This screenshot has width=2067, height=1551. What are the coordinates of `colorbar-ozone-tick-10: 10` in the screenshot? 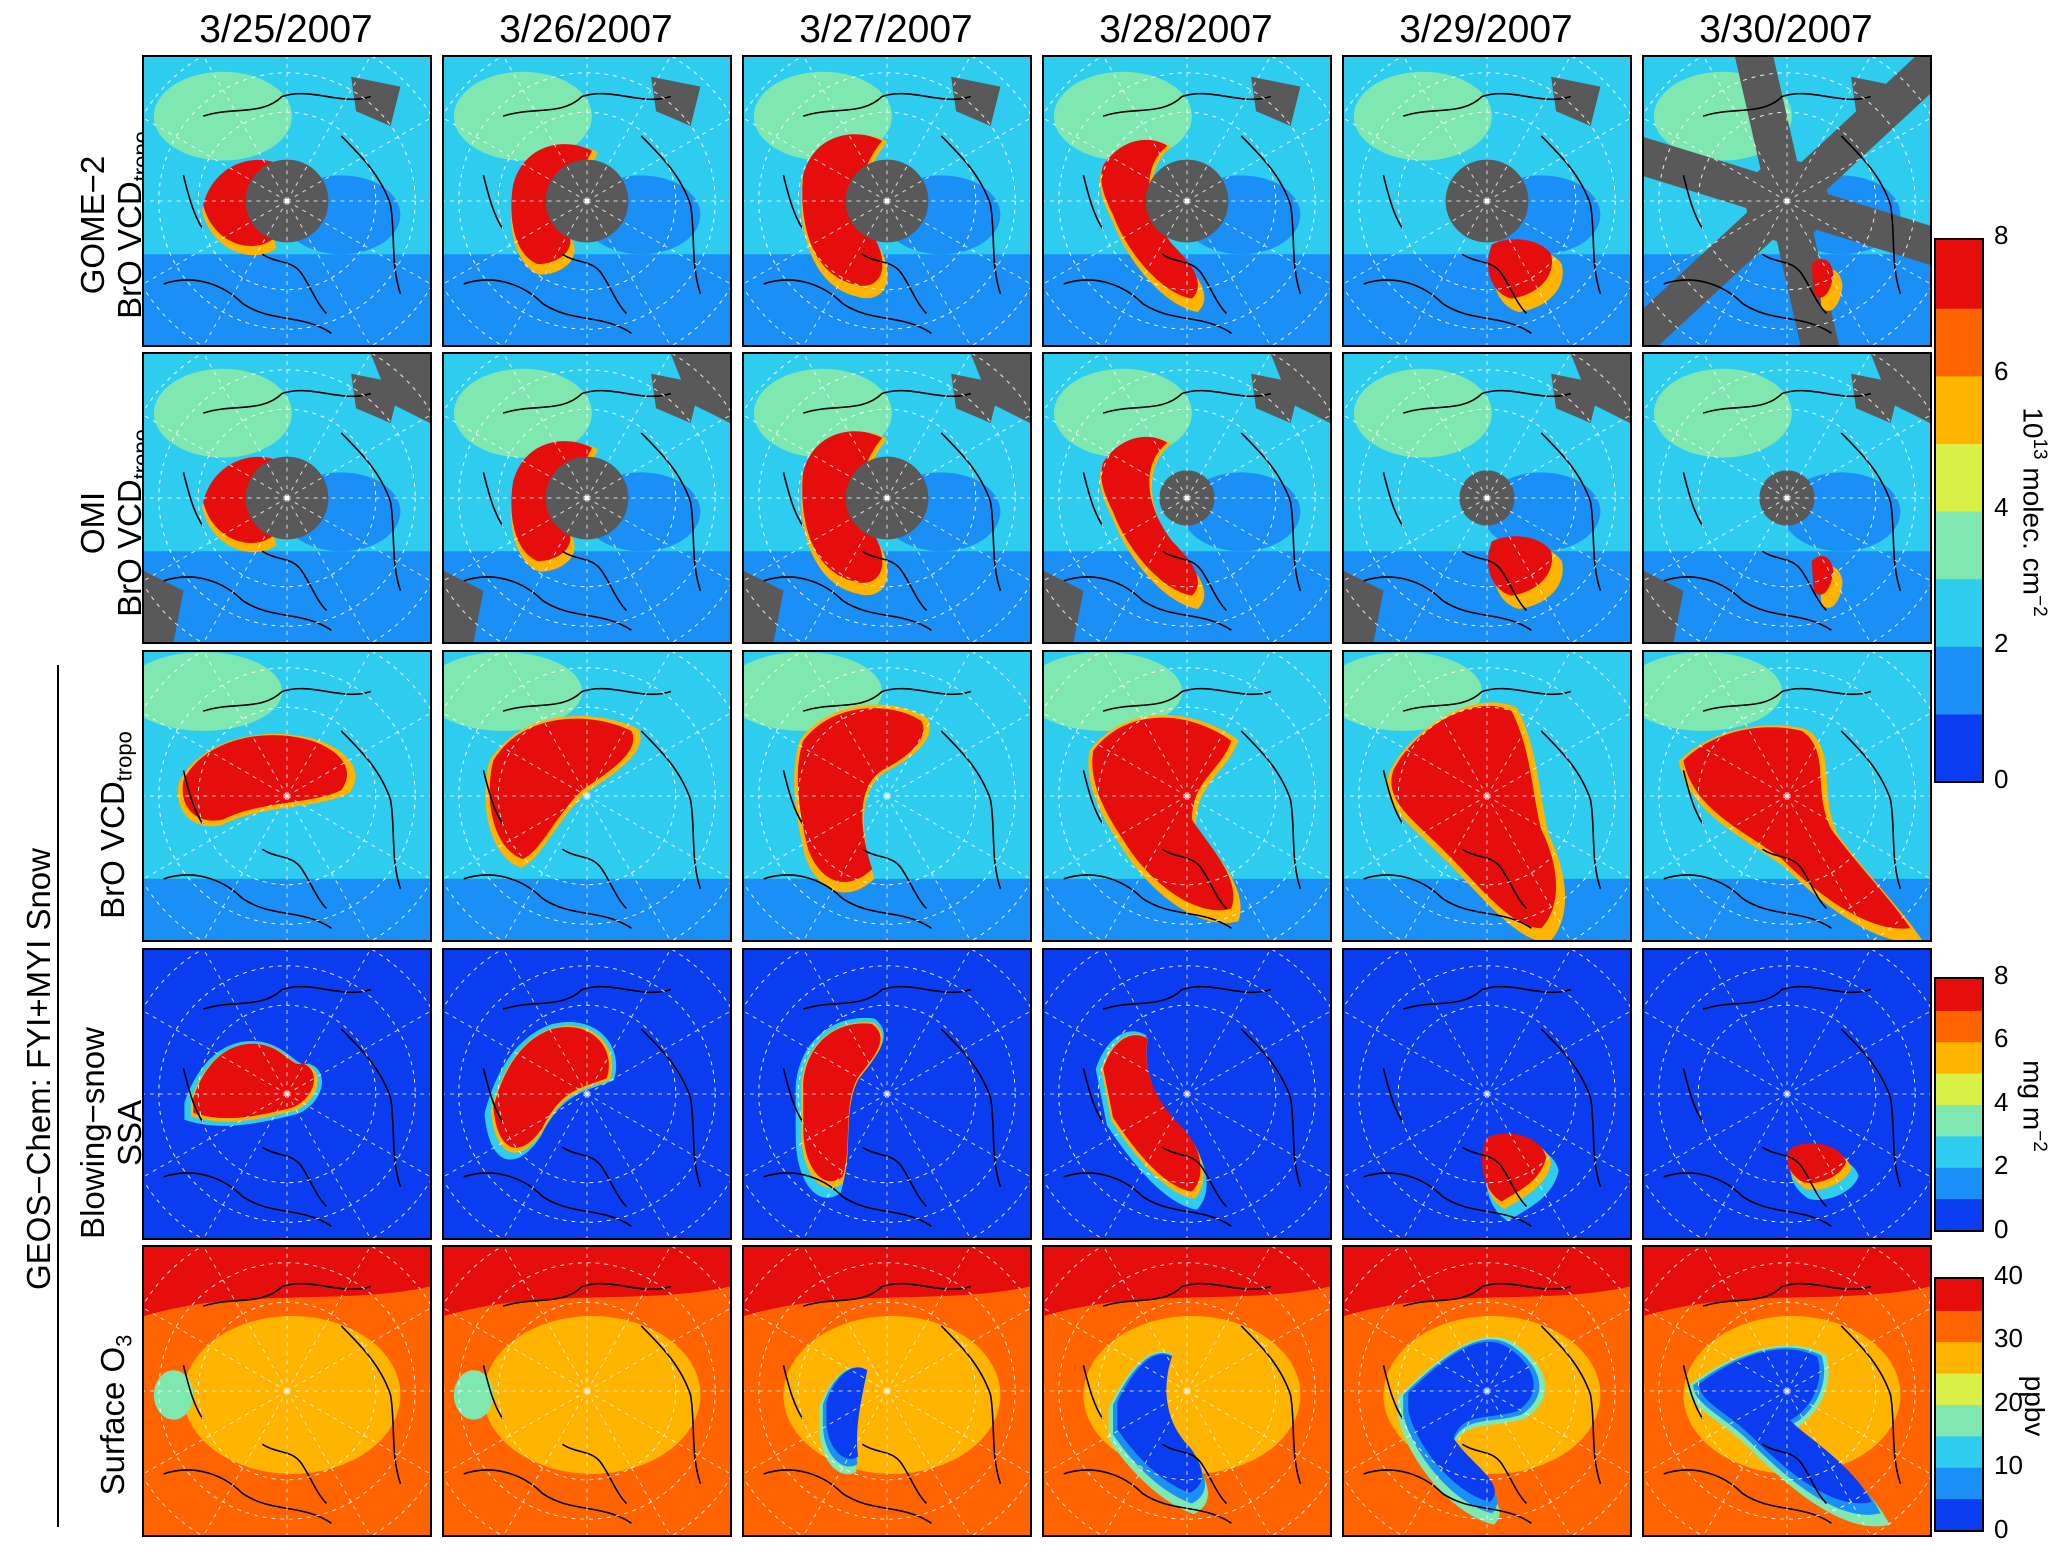 It's located at (2008, 1465).